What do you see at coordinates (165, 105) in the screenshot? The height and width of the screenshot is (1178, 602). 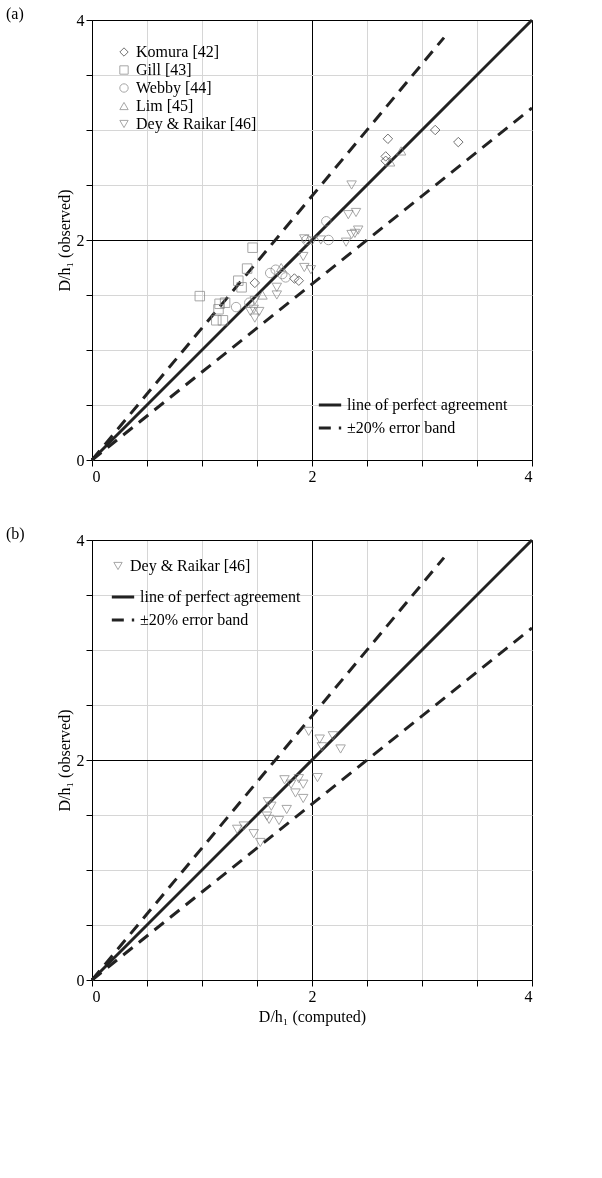 I see `legend-label: Lim [45]` at bounding box center [165, 105].